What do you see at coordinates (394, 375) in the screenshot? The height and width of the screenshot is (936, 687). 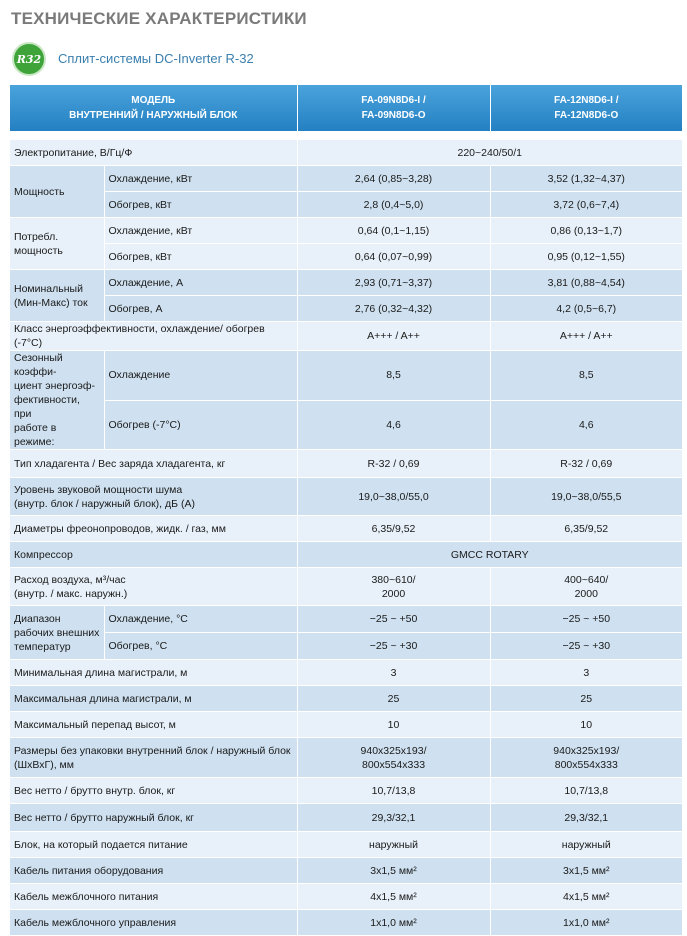 I see `row-value: 8,5` at bounding box center [394, 375].